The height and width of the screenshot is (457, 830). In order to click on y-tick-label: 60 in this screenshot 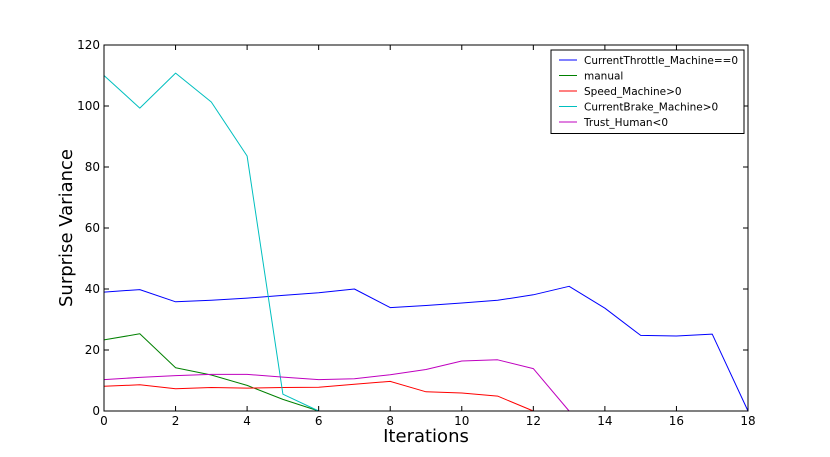, I will do `click(92, 228)`.